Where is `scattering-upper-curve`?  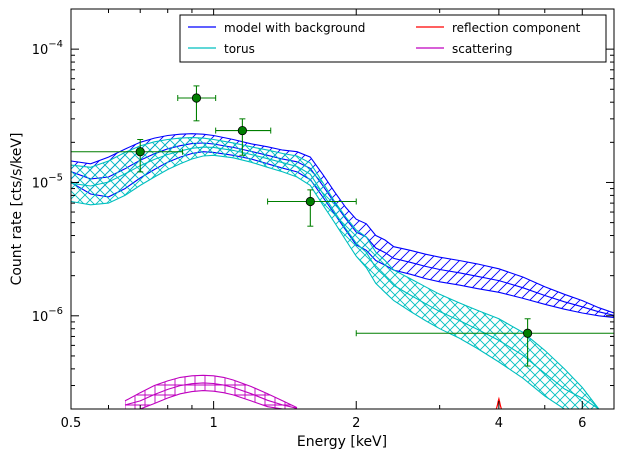
scattering-upper-curve is located at coordinates (211, 391).